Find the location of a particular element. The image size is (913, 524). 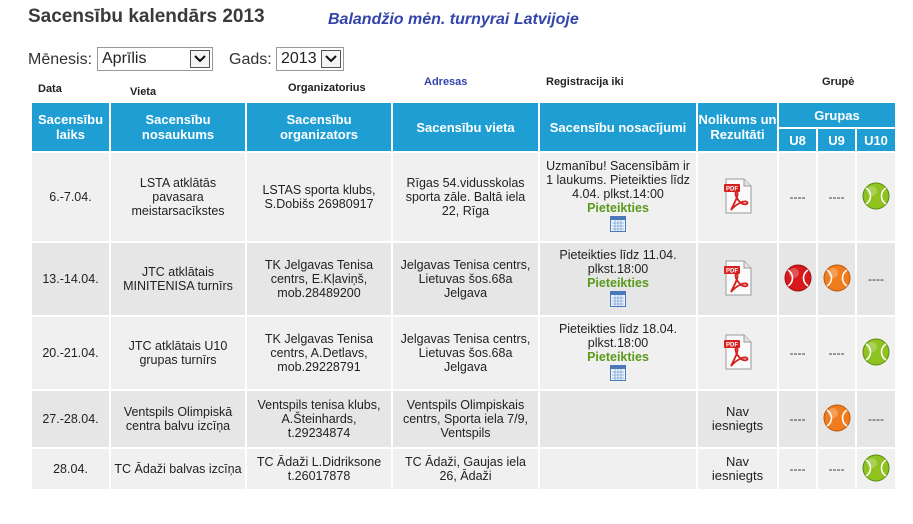

annotation-grupe: Grupė is located at coordinates (838, 82).